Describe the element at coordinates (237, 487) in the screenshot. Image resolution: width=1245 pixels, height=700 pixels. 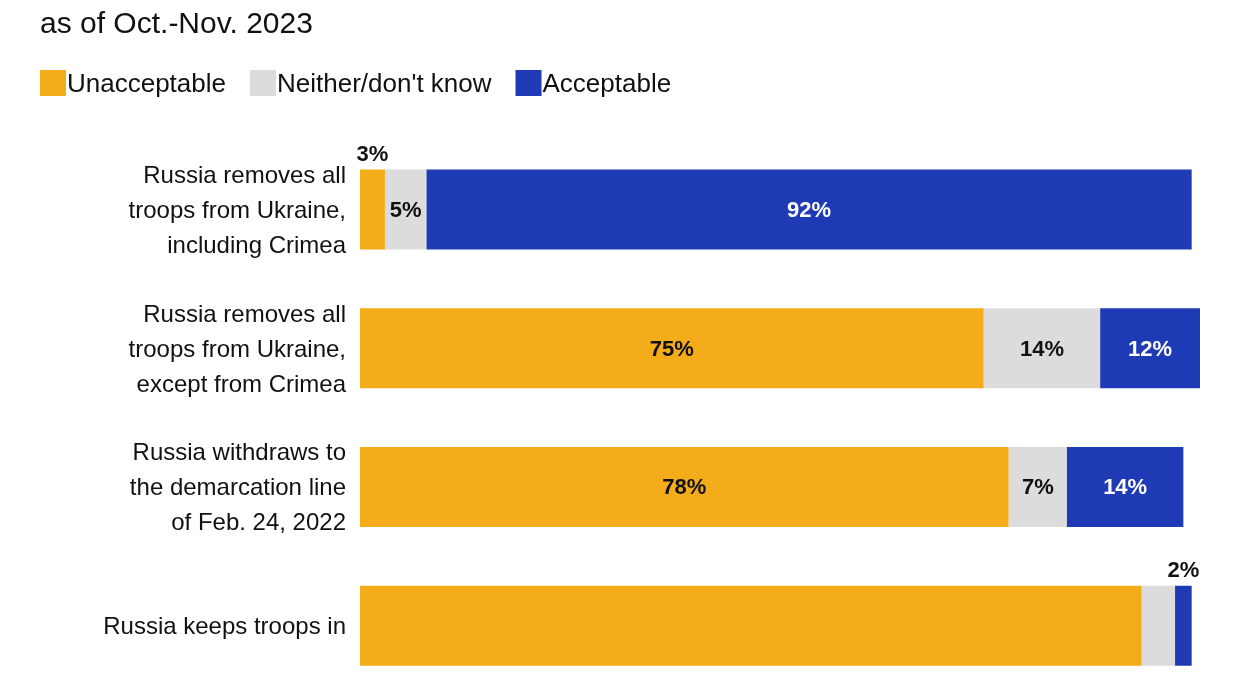
I see `y-tick-label: Russia withdraws to the demarcation line of Feb. 24, 2022` at that location.